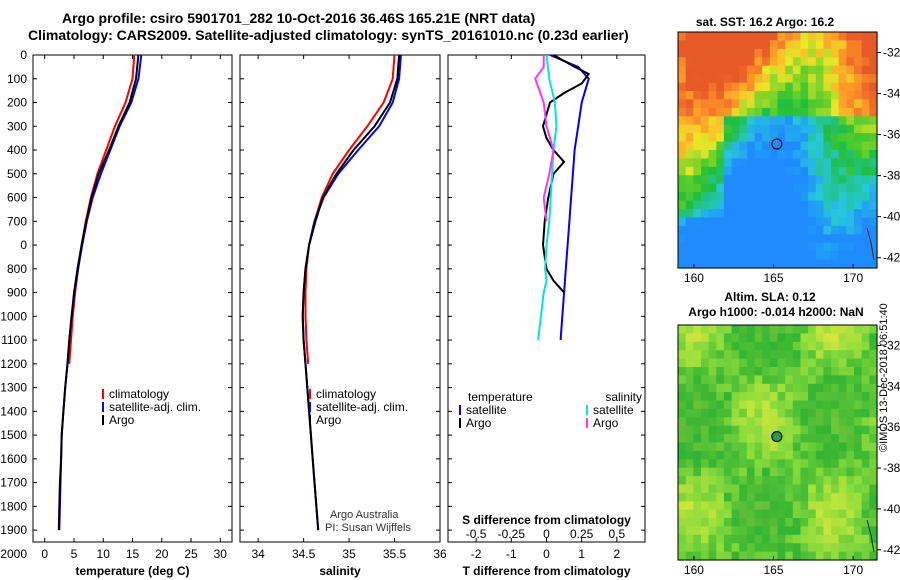  I want to click on depth-tick-label: 200, so click(17, 103).